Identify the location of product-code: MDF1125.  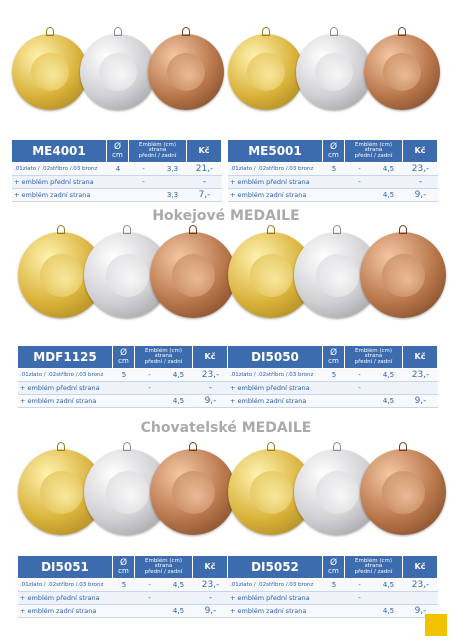
(65, 357).